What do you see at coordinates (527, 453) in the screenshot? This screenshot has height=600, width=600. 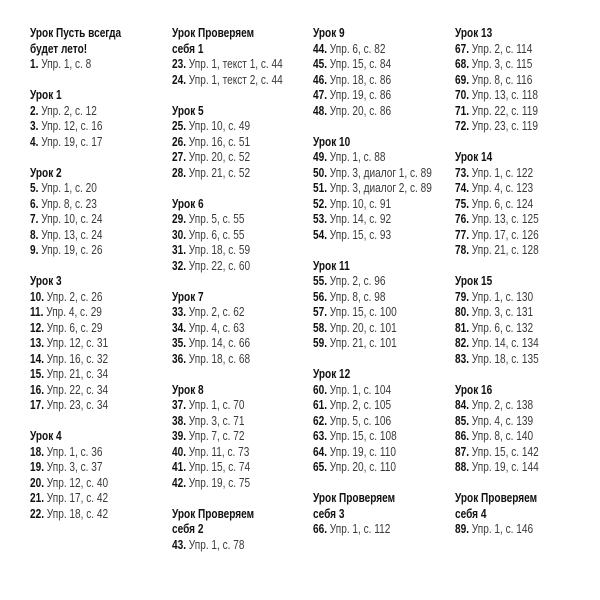 I see `exercise-item: 87. Упр. 15, с. 142` at bounding box center [527, 453].